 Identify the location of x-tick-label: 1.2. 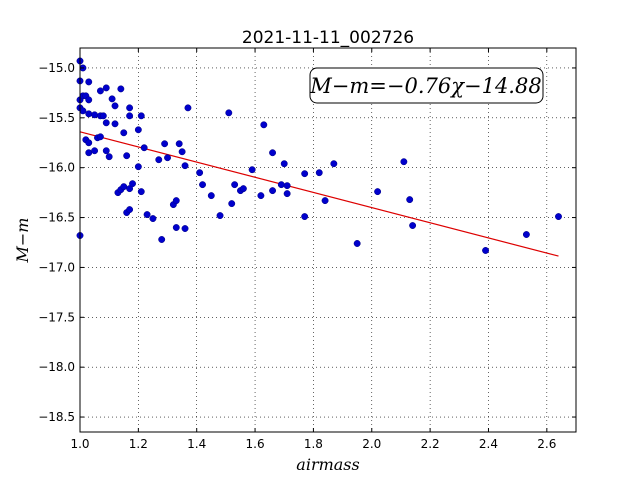
(138, 444).